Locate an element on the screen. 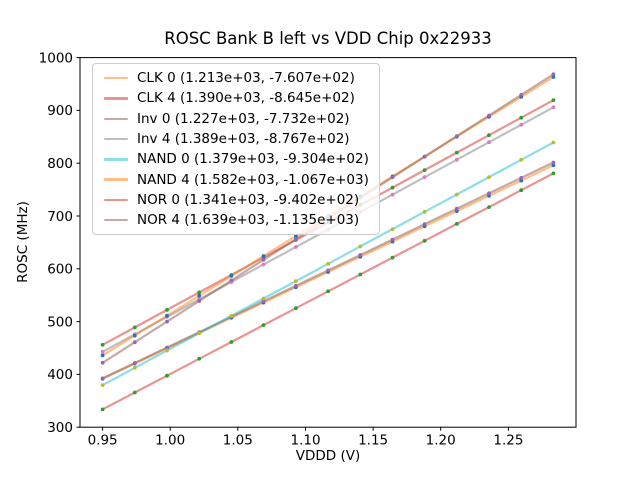 The image size is (640, 480). legend-item-nand-4: NAND 4 (1.582e+03, -1.067e+03) is located at coordinates (236, 179).